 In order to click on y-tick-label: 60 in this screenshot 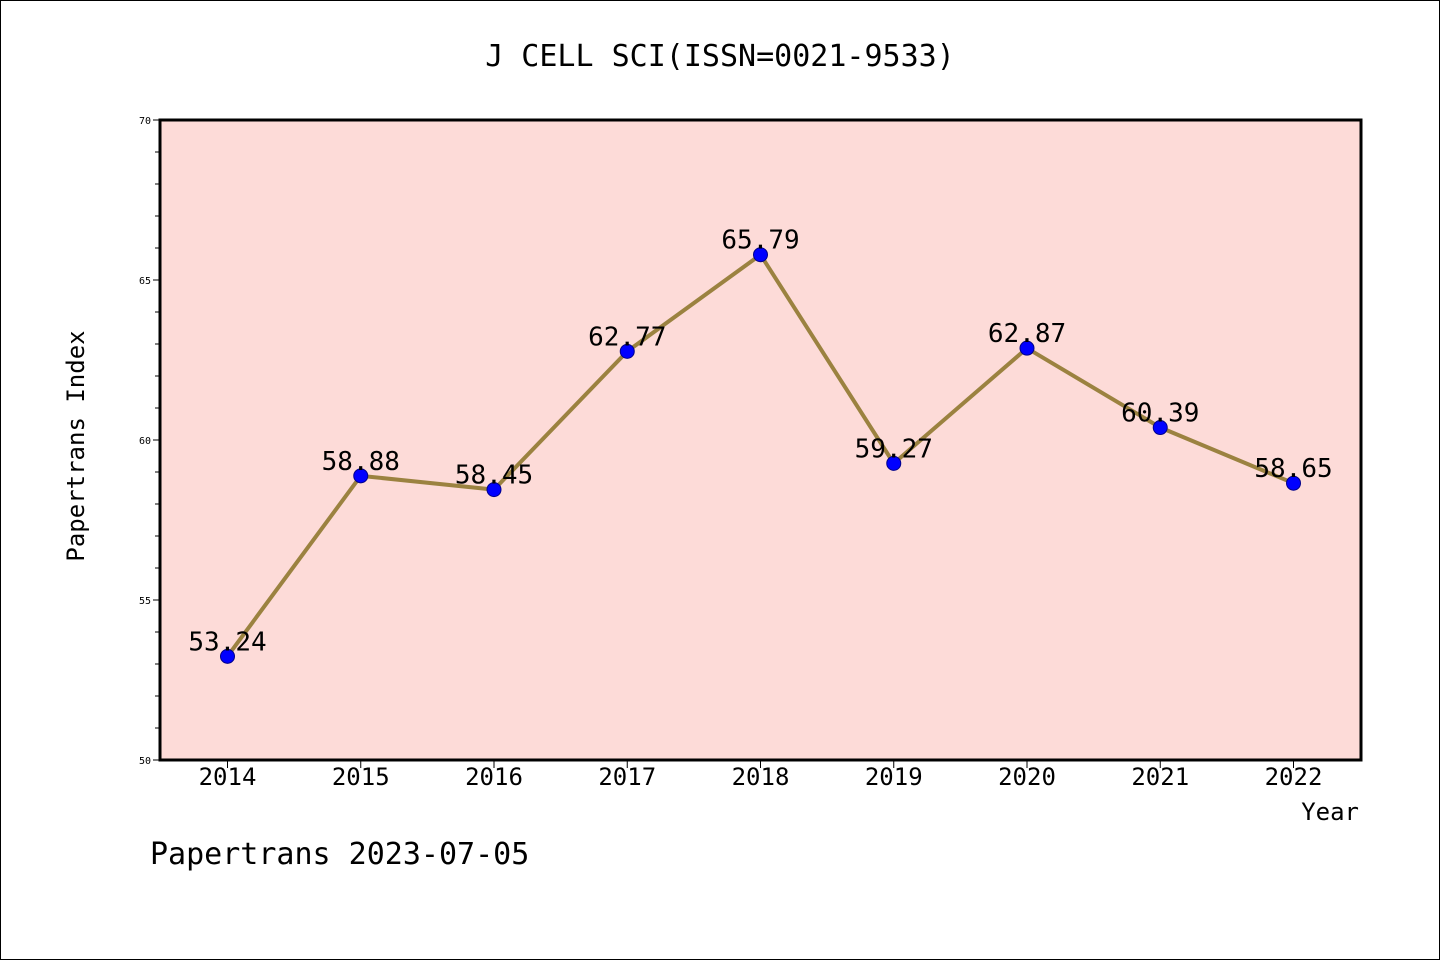, I will do `click(145, 441)`.